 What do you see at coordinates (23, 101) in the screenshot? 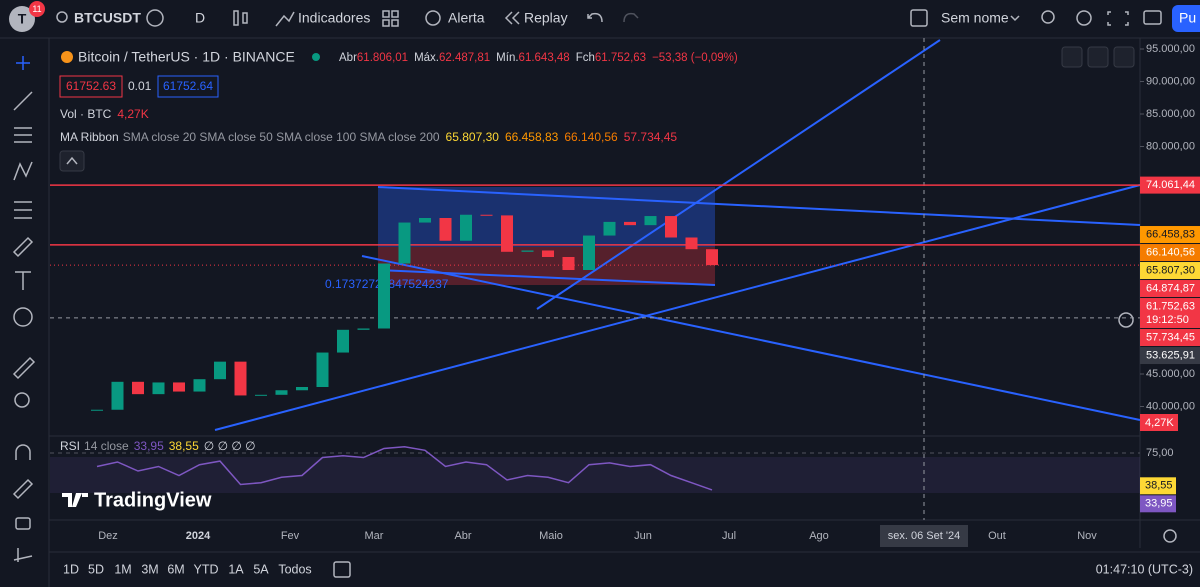
I see `line-tool` at bounding box center [23, 101].